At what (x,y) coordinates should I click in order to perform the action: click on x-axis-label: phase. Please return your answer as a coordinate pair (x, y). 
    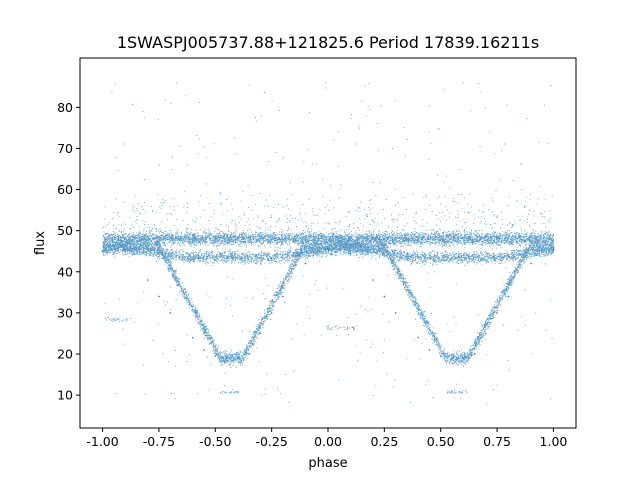
    Looking at the image, I should click on (327, 463).